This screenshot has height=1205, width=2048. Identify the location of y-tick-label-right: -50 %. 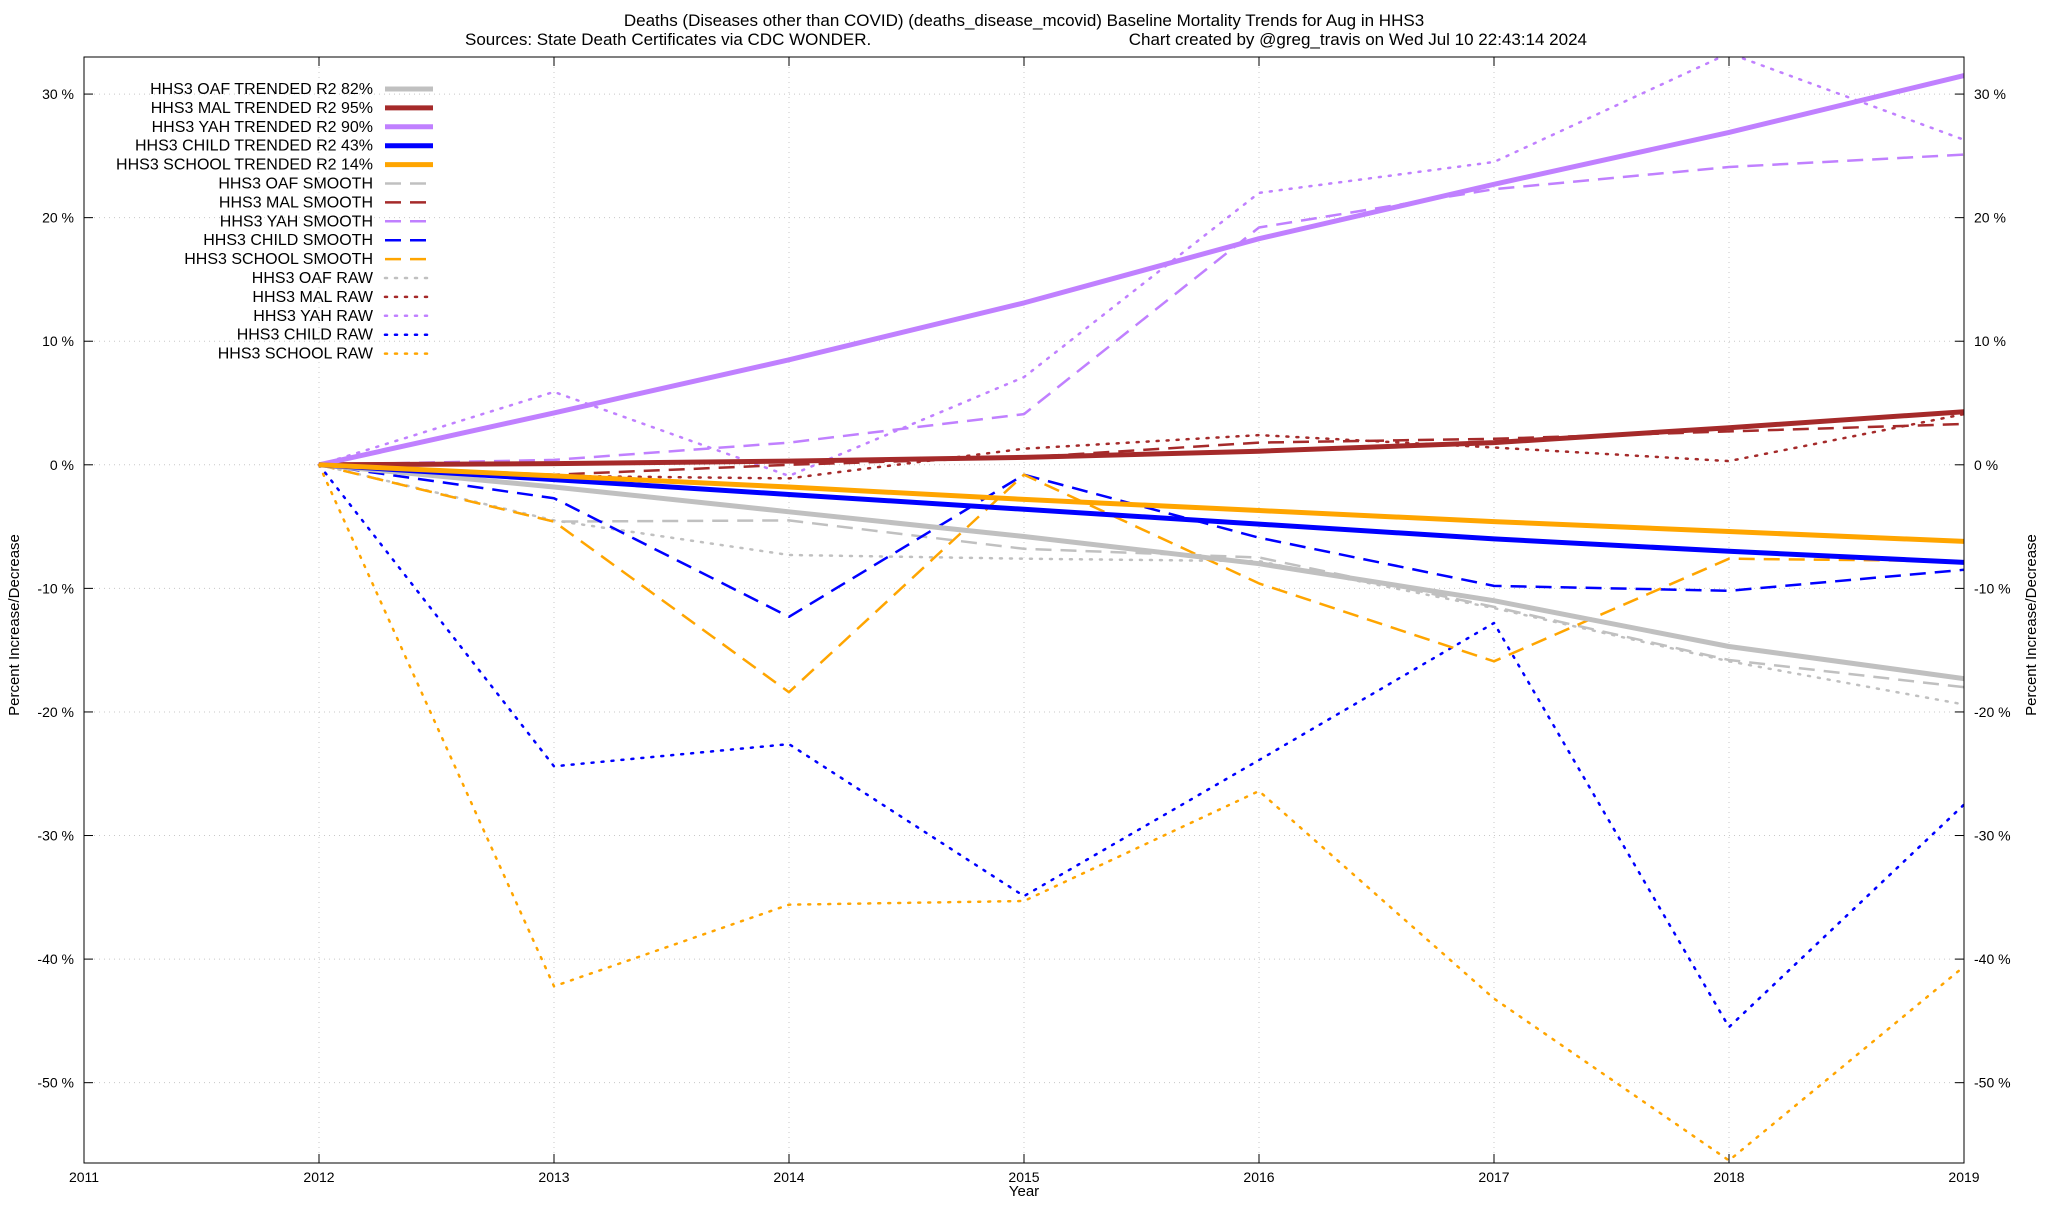
(1992, 1083).